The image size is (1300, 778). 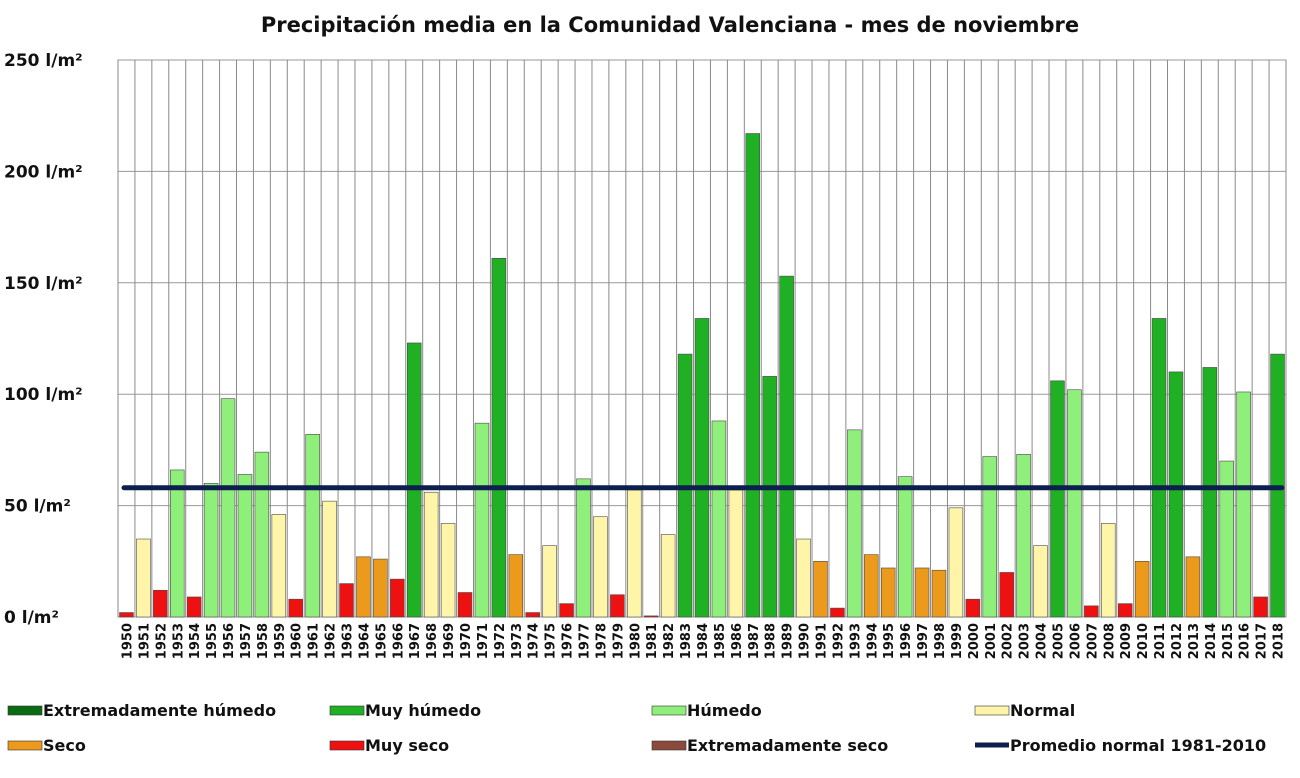 What do you see at coordinates (465, 605) in the screenshot?
I see `bar-1970` at bounding box center [465, 605].